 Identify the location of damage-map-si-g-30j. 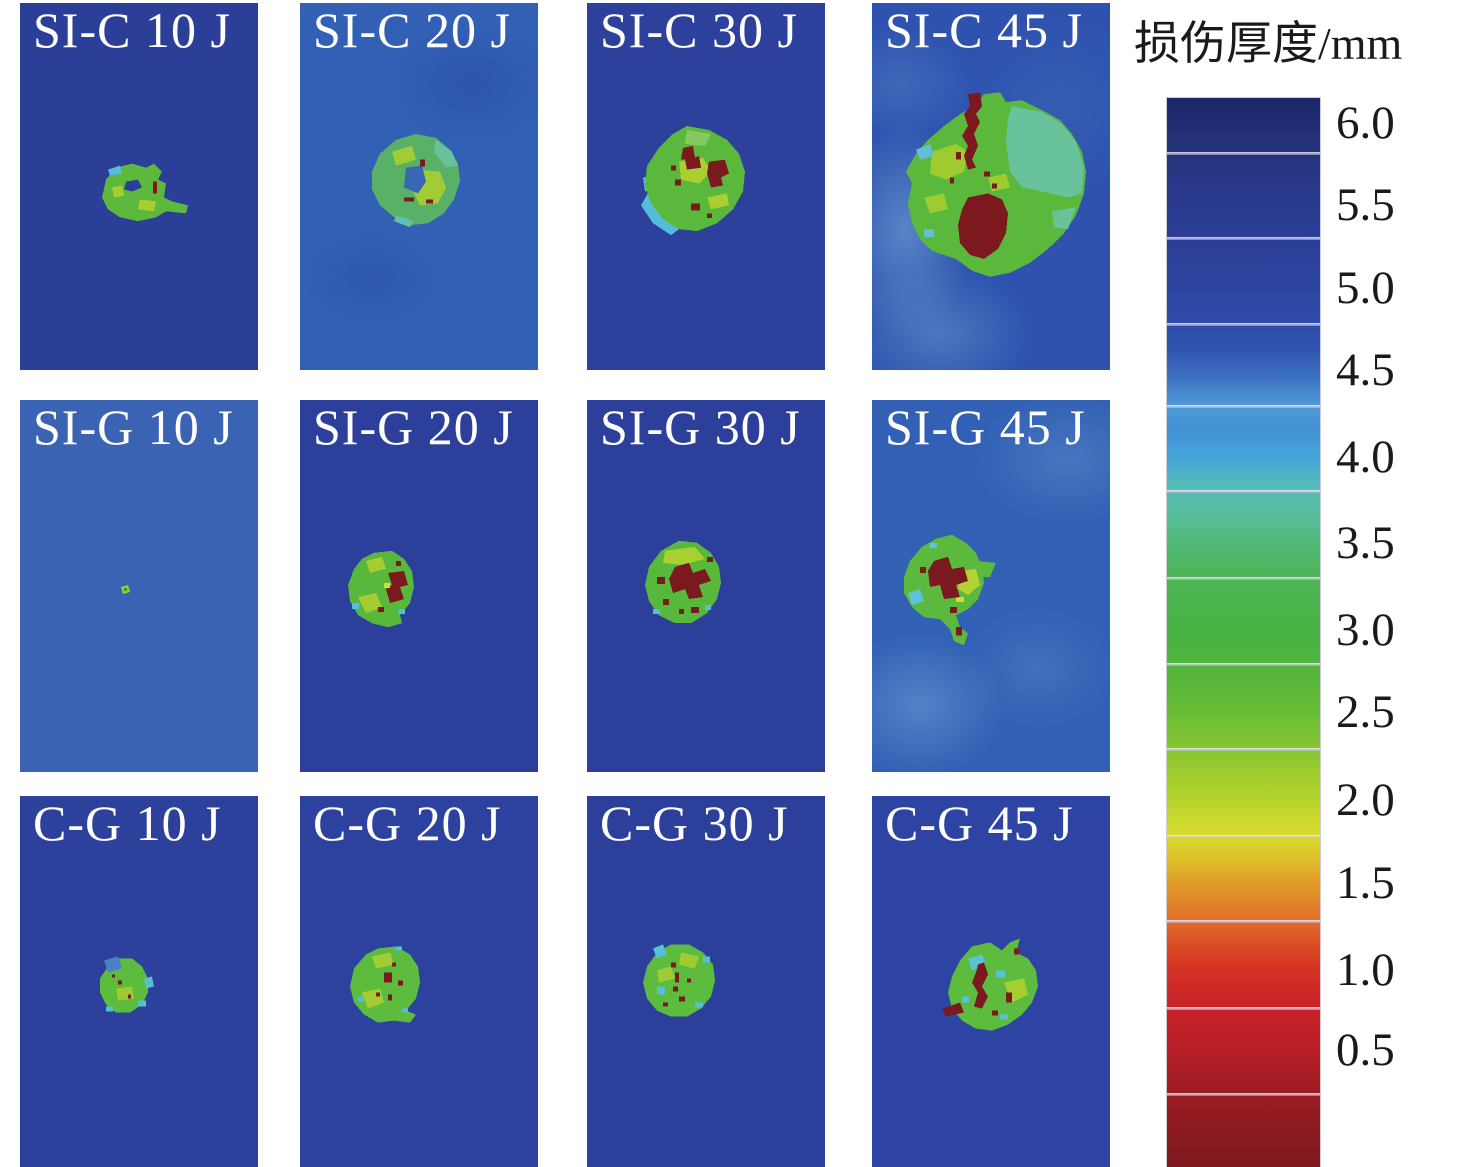
(683, 582).